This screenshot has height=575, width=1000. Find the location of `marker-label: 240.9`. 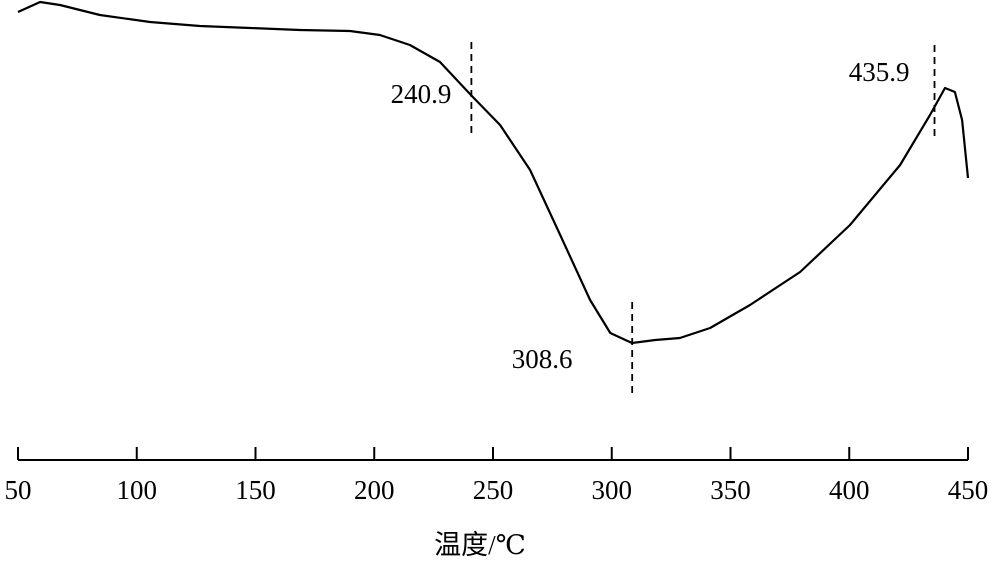

marker-label: 240.9 is located at coordinates (421, 94).